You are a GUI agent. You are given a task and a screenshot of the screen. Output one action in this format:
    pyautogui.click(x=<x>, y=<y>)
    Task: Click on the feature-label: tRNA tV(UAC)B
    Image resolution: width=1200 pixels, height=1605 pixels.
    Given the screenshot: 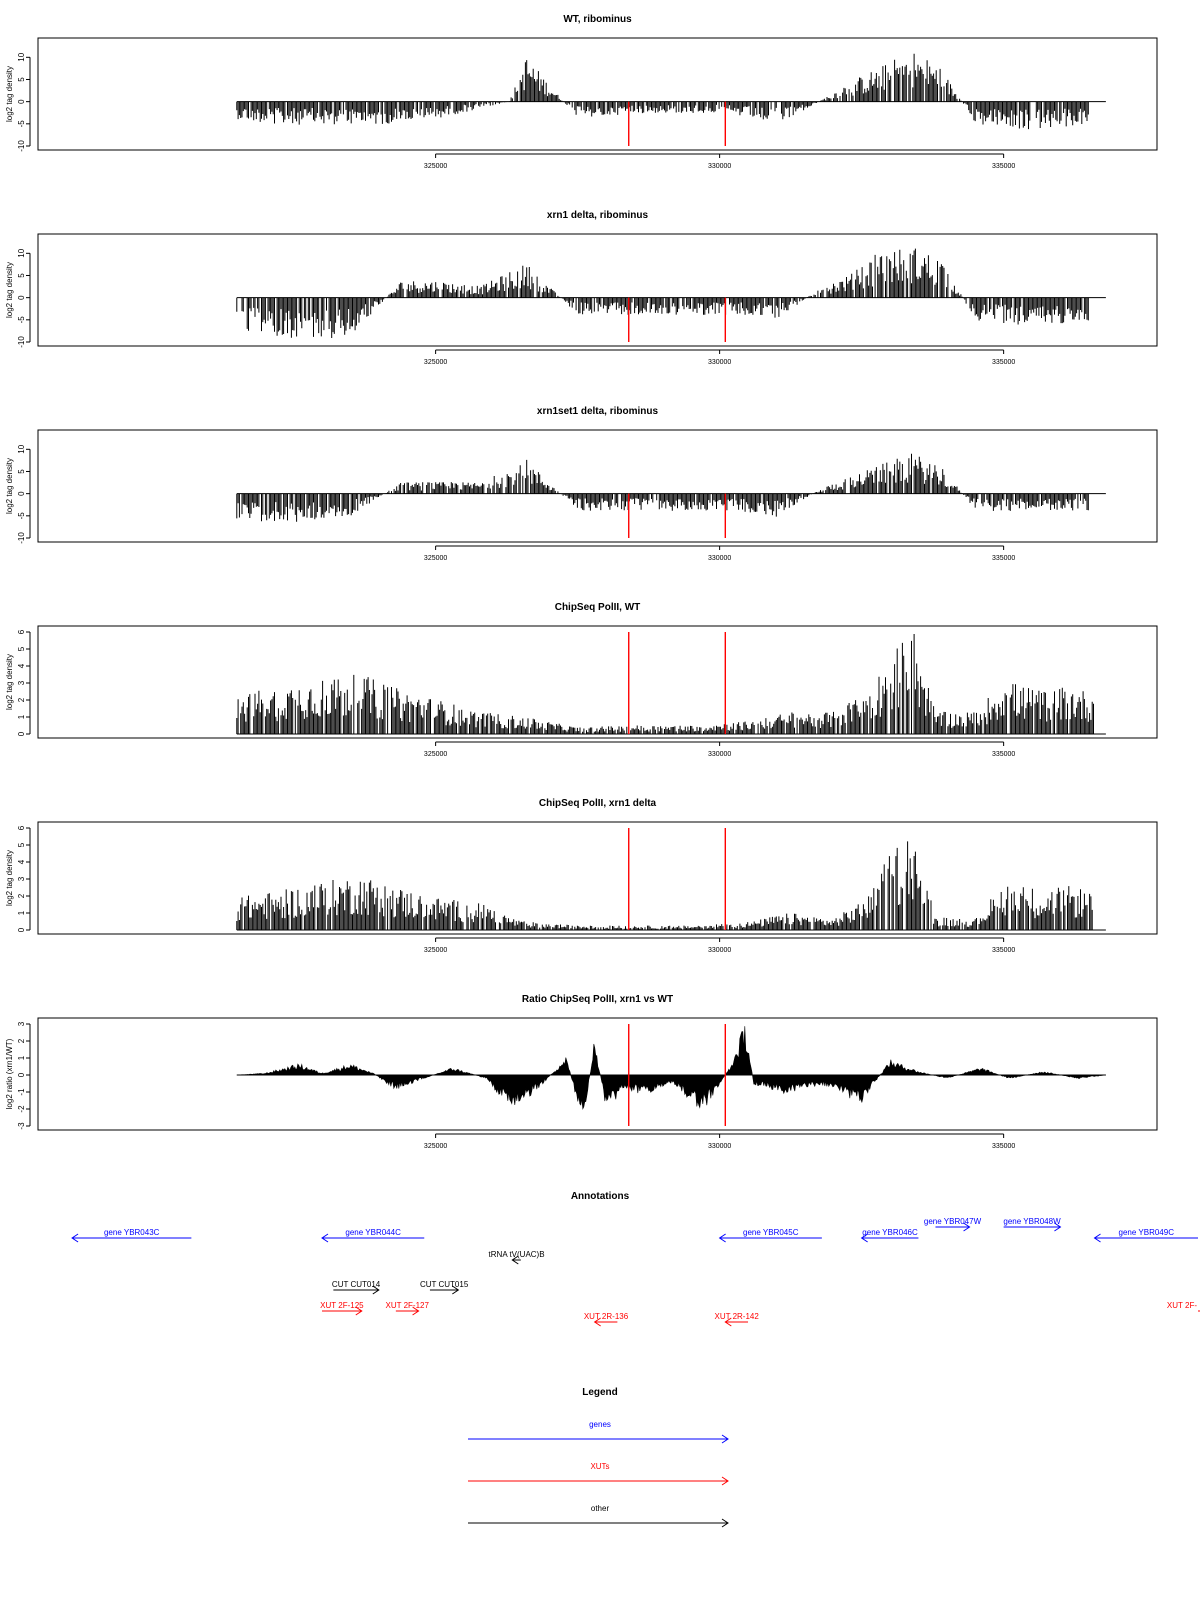 What is the action you would take?
    pyautogui.click(x=517, y=1254)
    